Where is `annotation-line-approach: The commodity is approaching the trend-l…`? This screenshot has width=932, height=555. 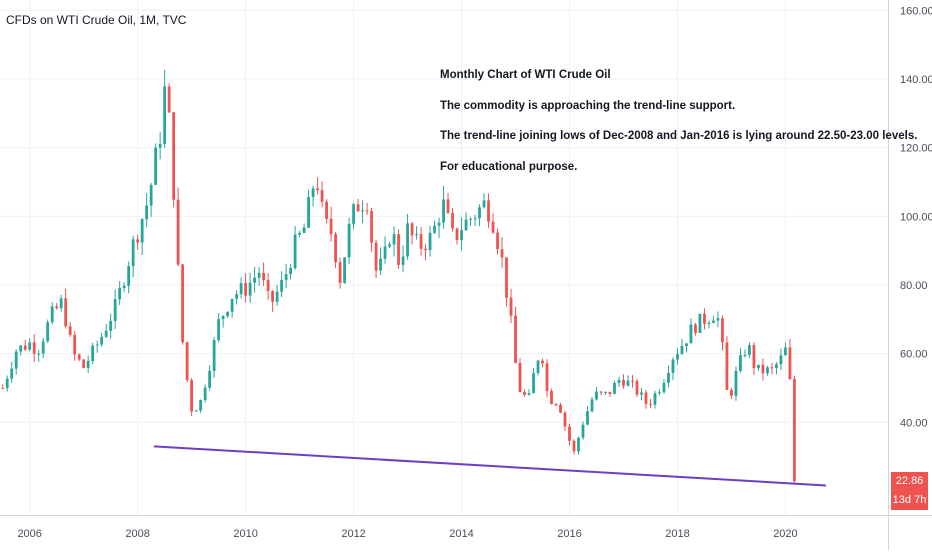 annotation-line-approach: The commodity is approaching the trend-l… is located at coordinates (588, 105).